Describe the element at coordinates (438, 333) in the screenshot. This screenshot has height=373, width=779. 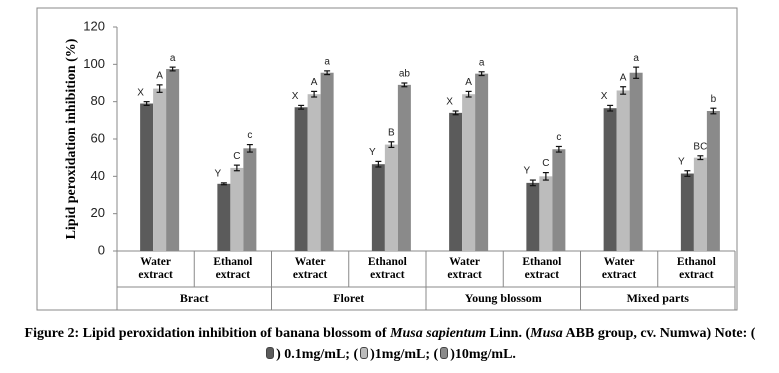
I see `caption-text: Musa sapientum` at that location.